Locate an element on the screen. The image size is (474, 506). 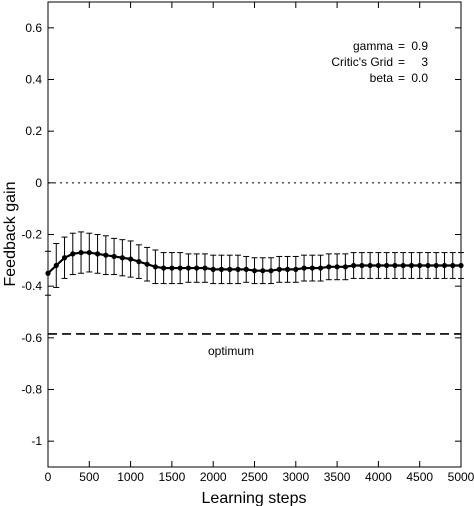
y-tick-label: -0.6 is located at coordinates (31, 338).